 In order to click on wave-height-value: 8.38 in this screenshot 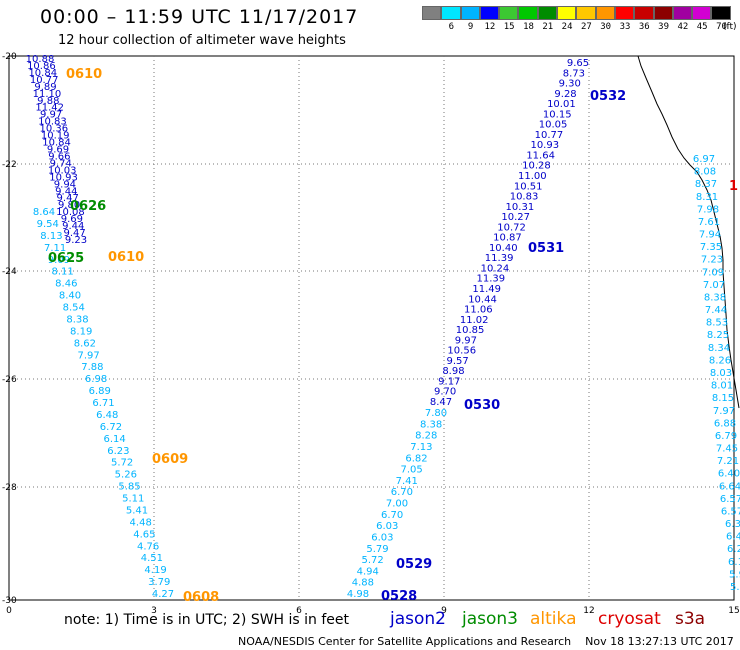, I will do `click(431, 424)`.